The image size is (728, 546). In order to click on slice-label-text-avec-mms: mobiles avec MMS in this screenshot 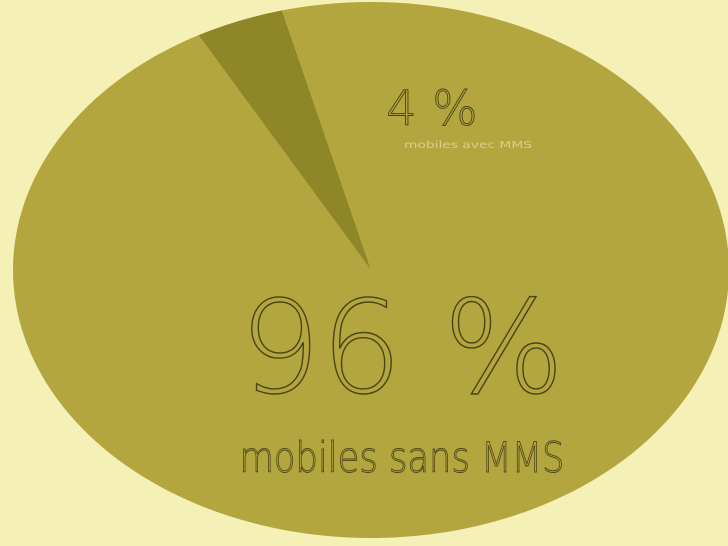, I will do `click(468, 145)`.